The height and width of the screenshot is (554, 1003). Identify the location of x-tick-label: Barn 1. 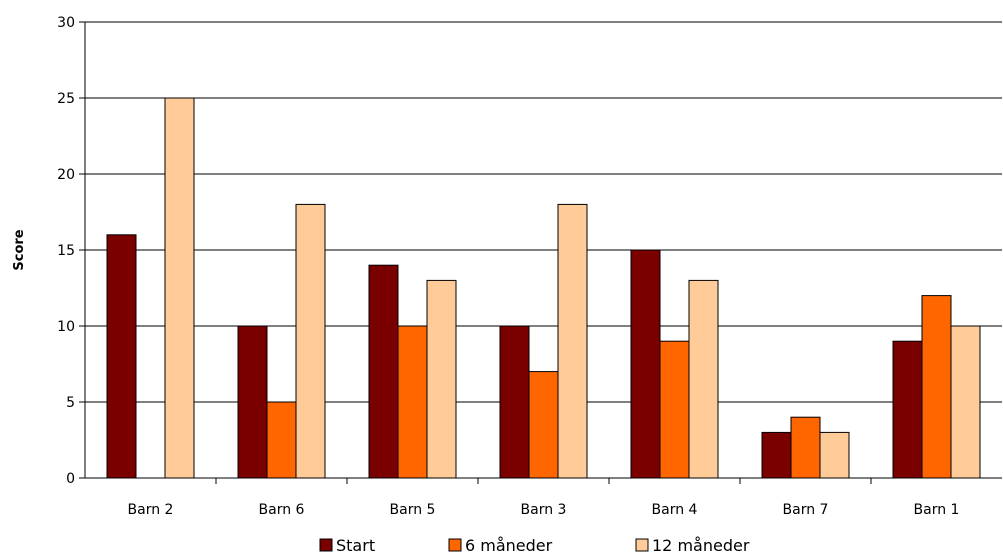
(937, 510).